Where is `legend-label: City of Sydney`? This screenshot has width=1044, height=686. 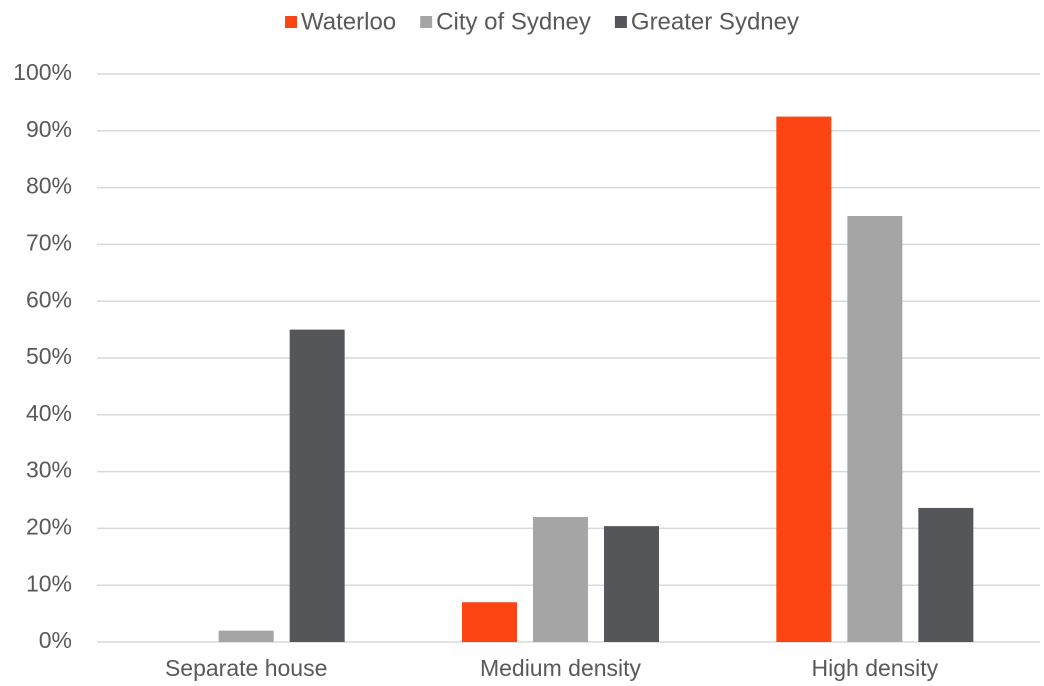 legend-label: City of Sydney is located at coordinates (513, 21).